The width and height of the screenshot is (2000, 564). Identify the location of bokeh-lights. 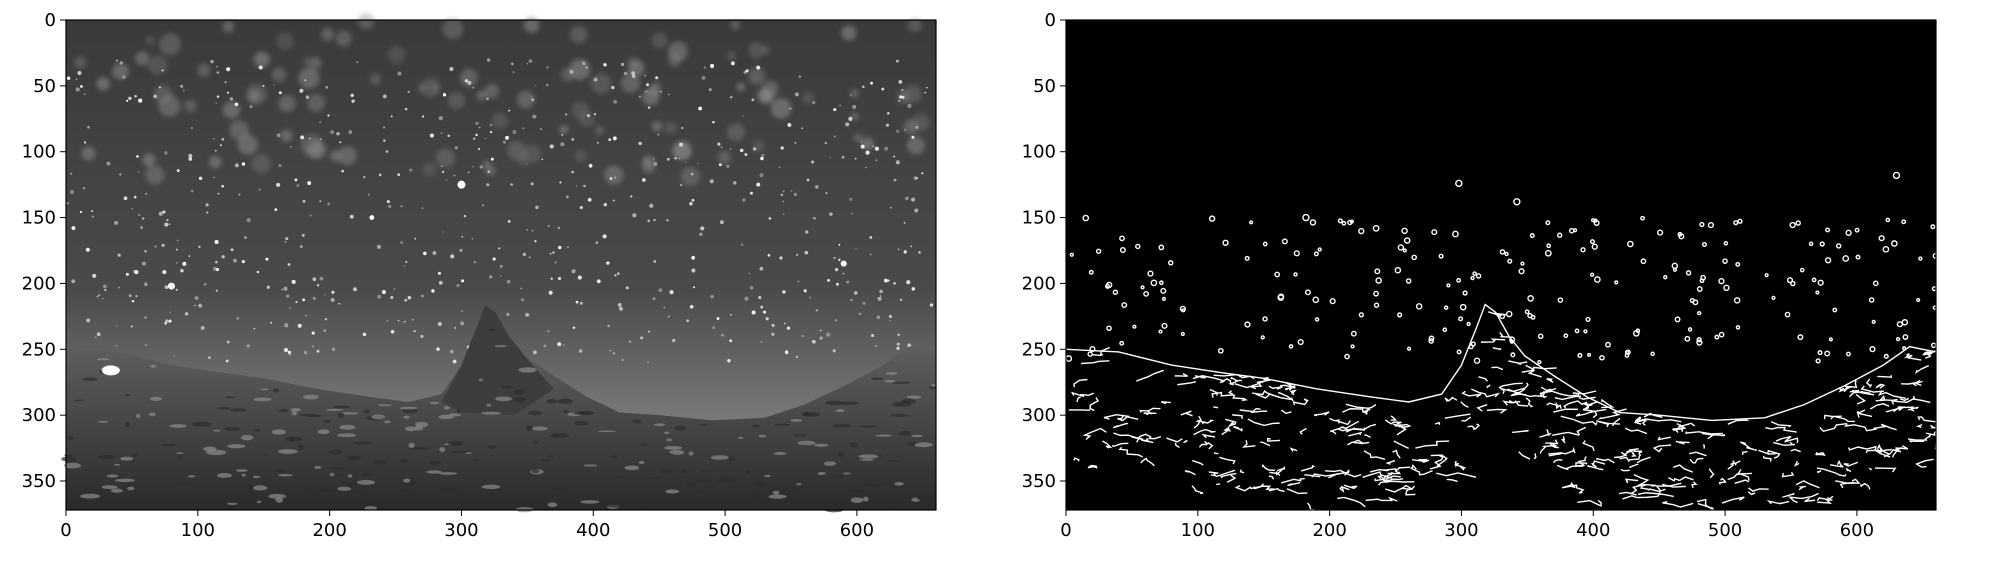
(502, 99).